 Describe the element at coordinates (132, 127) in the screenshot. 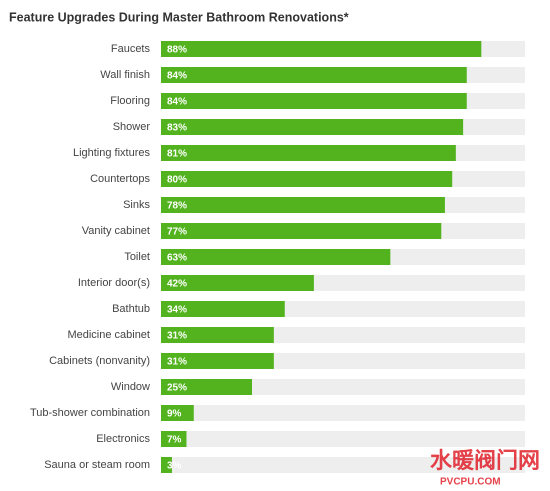

I see `category-label: Shower` at that location.